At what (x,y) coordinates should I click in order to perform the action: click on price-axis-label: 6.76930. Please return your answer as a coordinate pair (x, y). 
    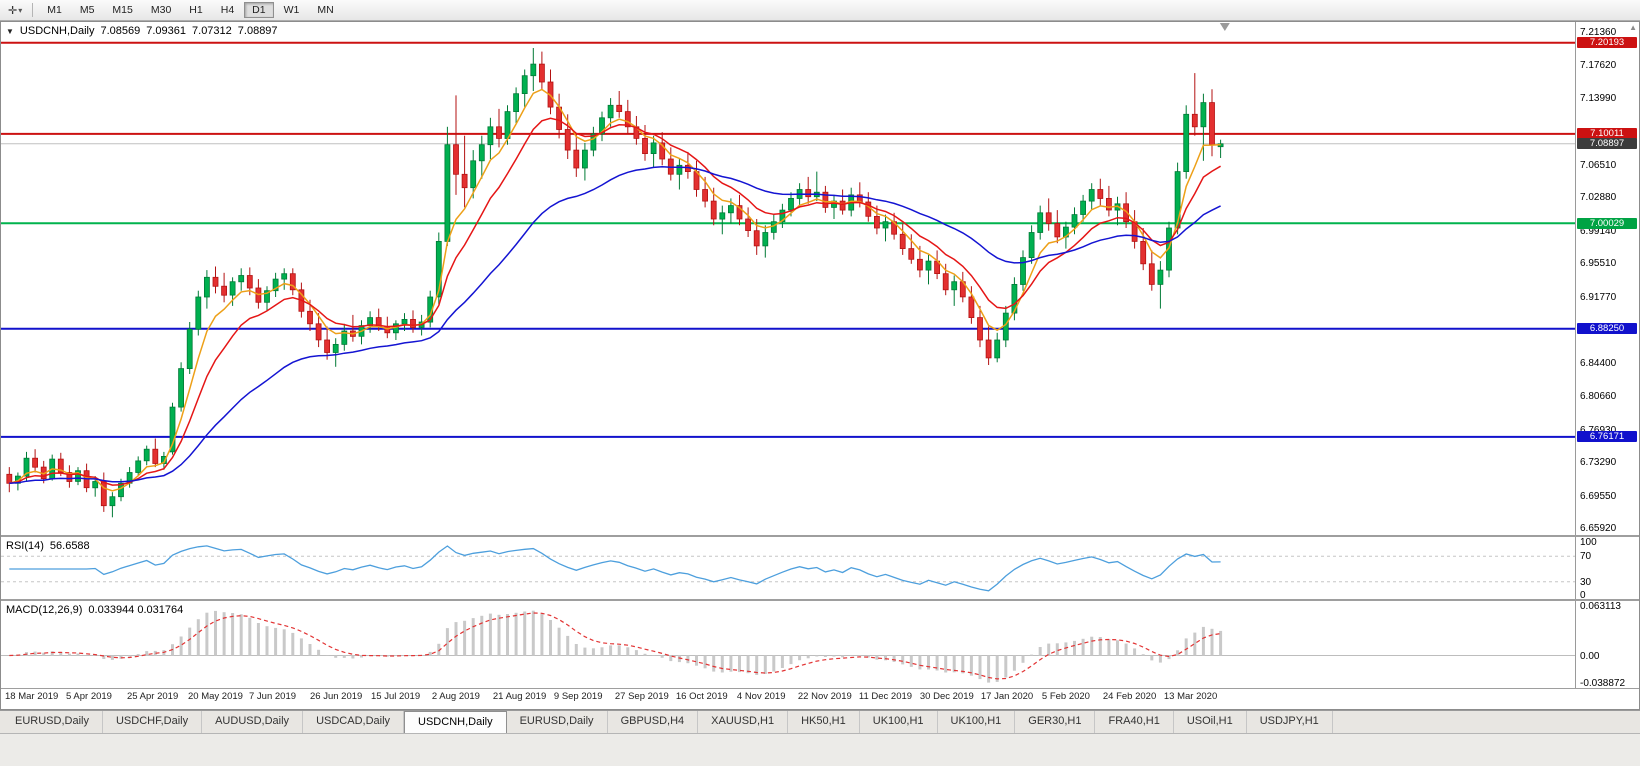
    Looking at the image, I should click on (1598, 430).